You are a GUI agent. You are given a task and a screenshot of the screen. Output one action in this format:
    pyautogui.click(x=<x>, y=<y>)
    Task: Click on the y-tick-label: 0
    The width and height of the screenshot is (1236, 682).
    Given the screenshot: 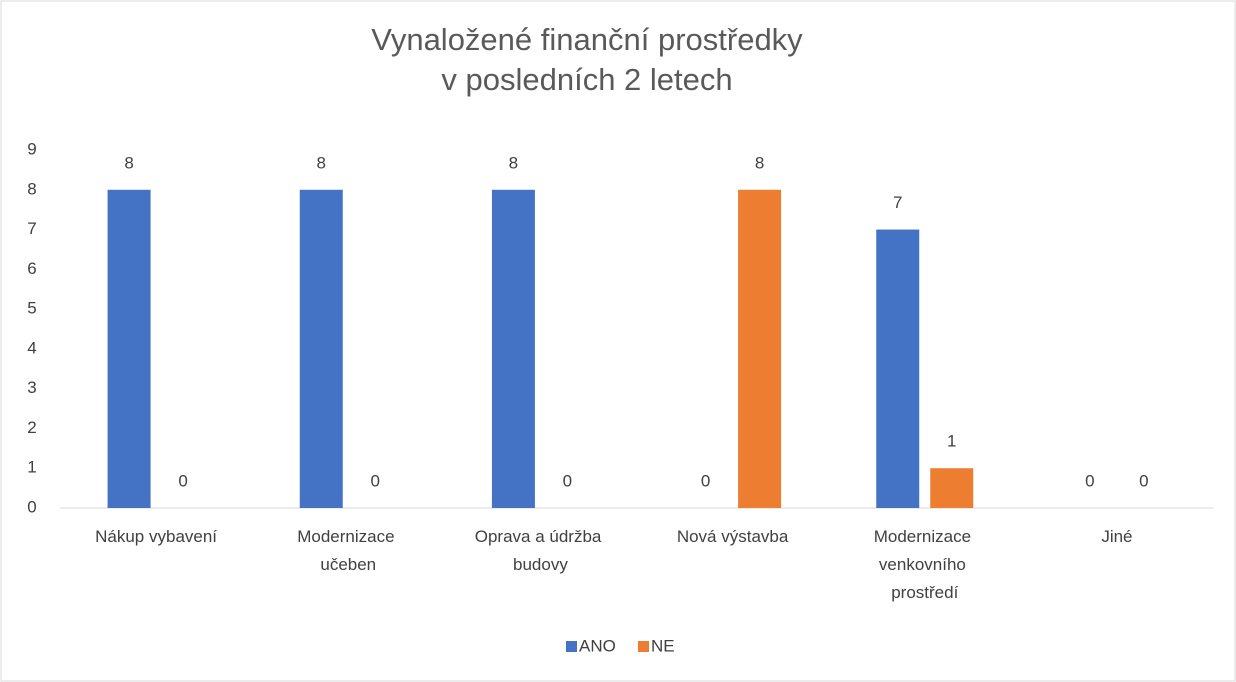 What is the action you would take?
    pyautogui.click(x=31, y=506)
    